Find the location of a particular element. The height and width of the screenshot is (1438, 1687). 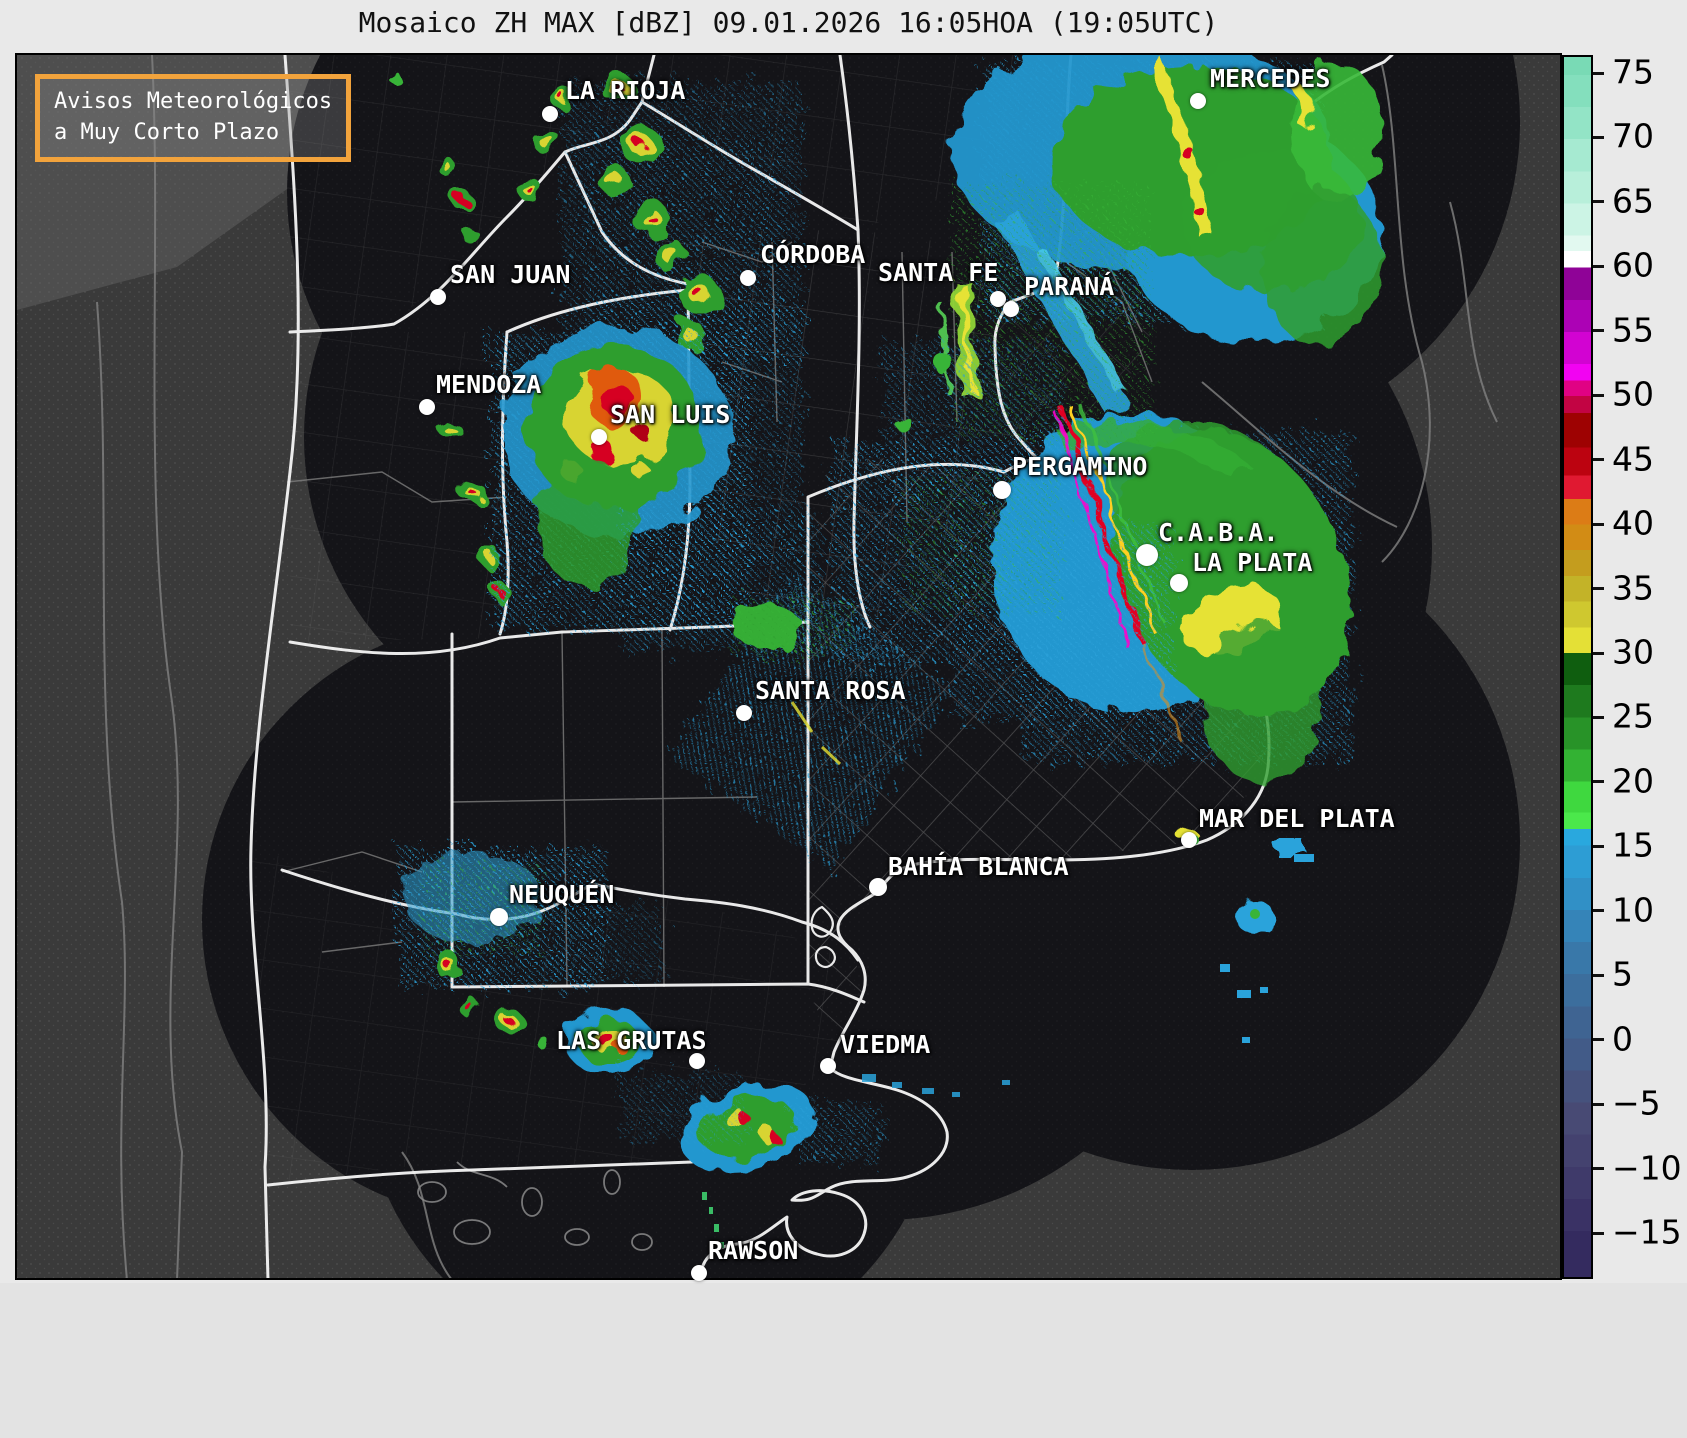

colorbar-tick-label: 0 is located at coordinates (1622, 1039).